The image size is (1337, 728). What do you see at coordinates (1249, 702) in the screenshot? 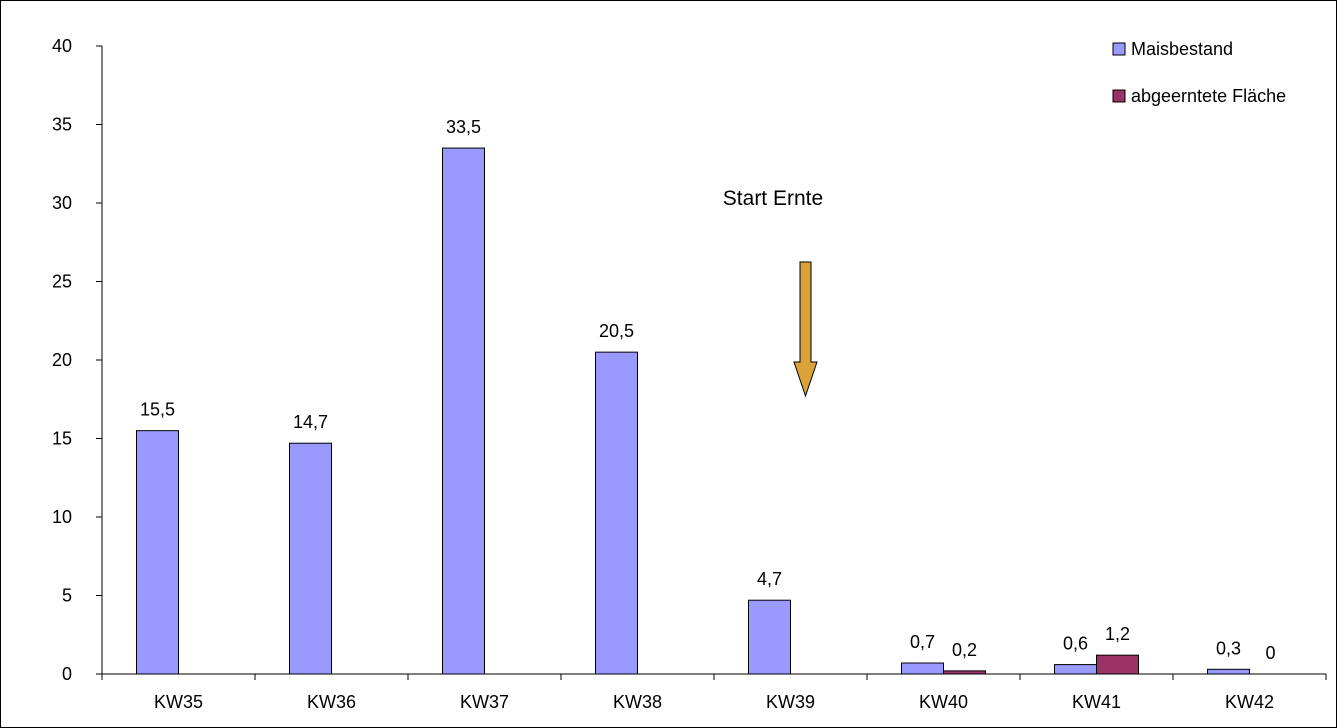
I see `x-tick-label: KW42` at bounding box center [1249, 702].